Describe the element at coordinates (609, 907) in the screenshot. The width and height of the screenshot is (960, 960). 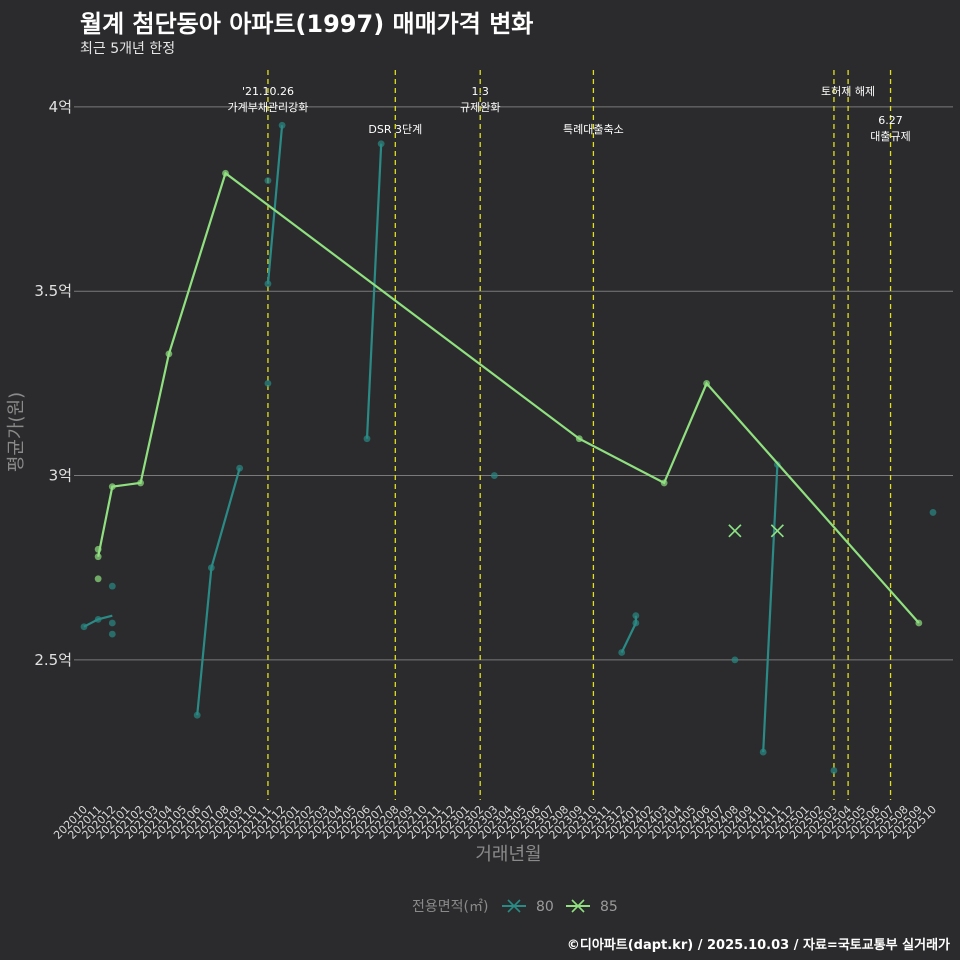
I see `legend-label-85: 85` at that location.